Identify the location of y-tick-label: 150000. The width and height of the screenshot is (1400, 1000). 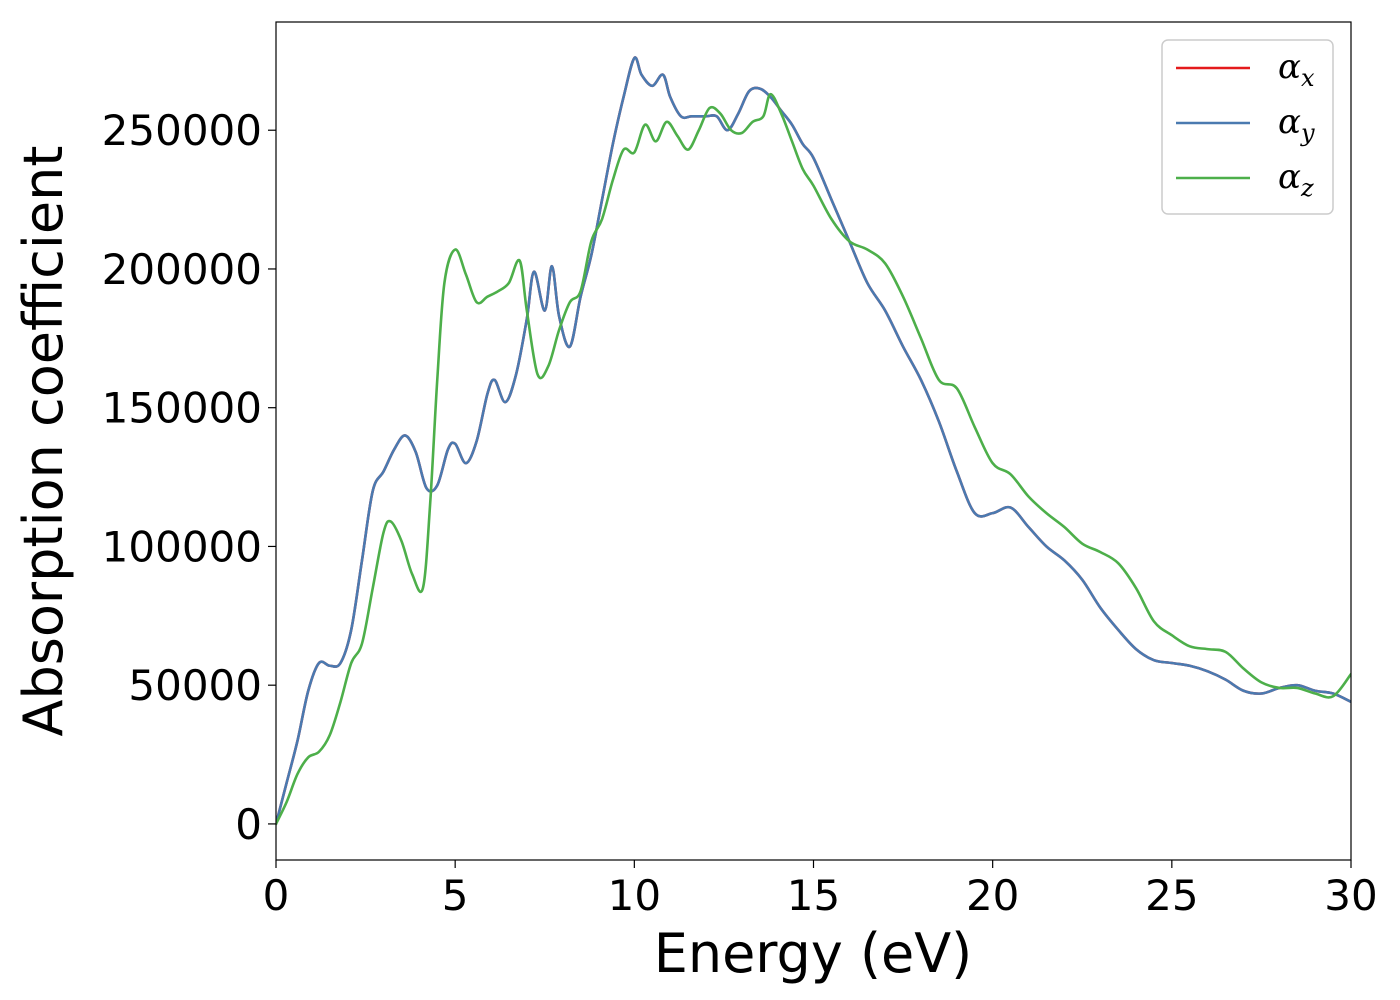
(182, 408).